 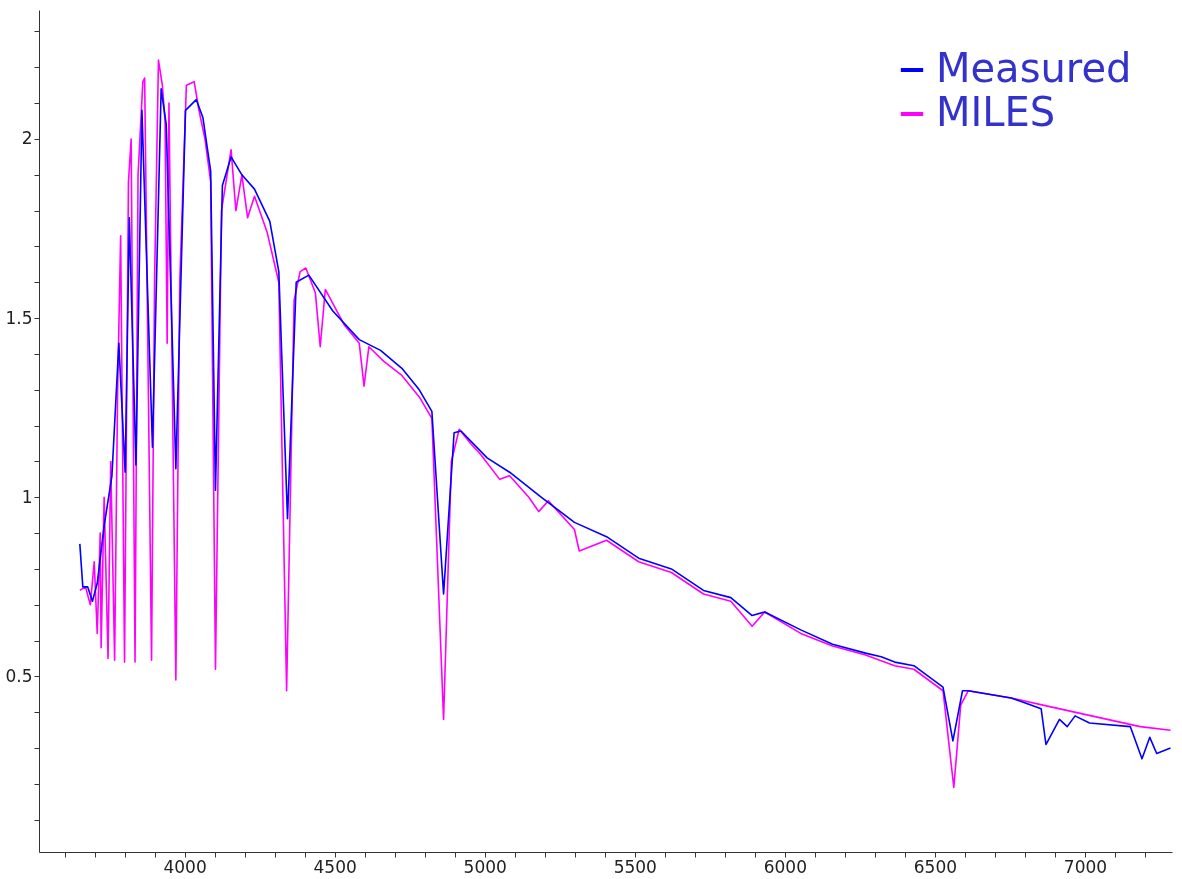 What do you see at coordinates (996, 112) in the screenshot?
I see `legend-label: MILES` at bounding box center [996, 112].